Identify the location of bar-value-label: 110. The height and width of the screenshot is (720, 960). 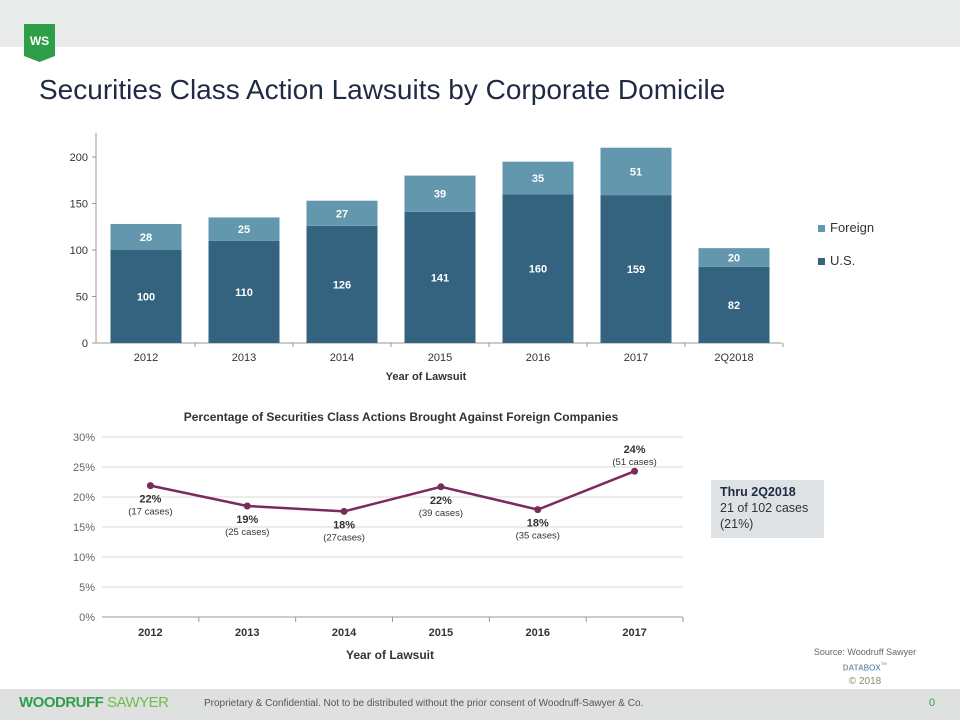
(244, 293).